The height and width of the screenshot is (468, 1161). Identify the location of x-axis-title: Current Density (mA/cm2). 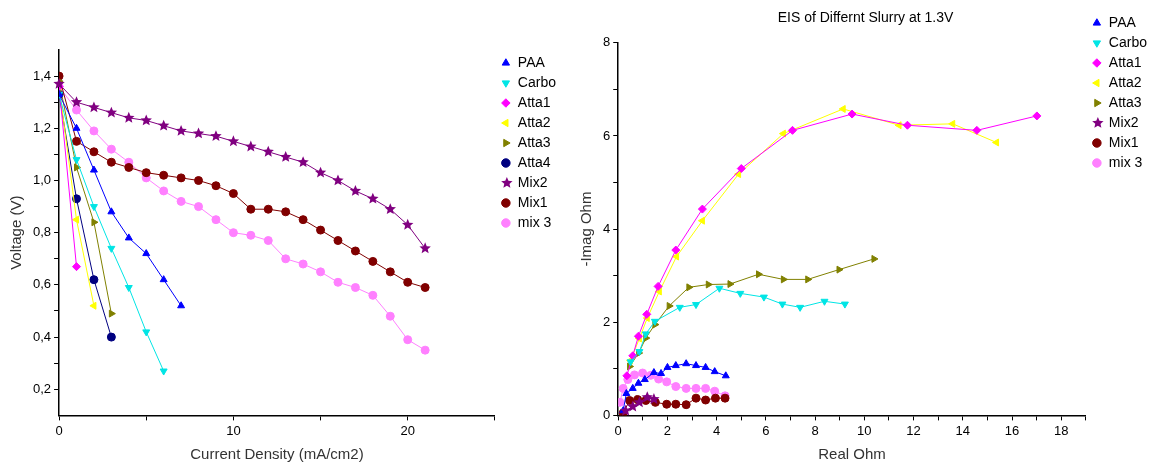
(277, 454).